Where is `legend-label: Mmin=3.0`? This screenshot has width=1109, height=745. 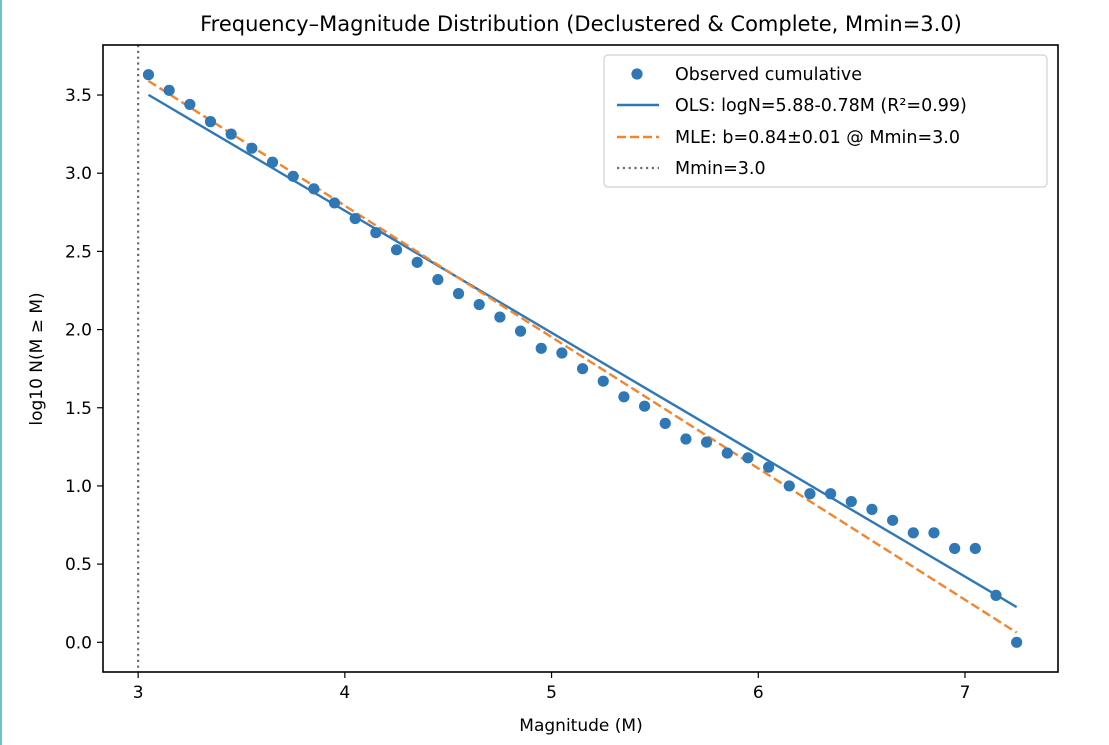
legend-label: Mmin=3.0 is located at coordinates (720, 169).